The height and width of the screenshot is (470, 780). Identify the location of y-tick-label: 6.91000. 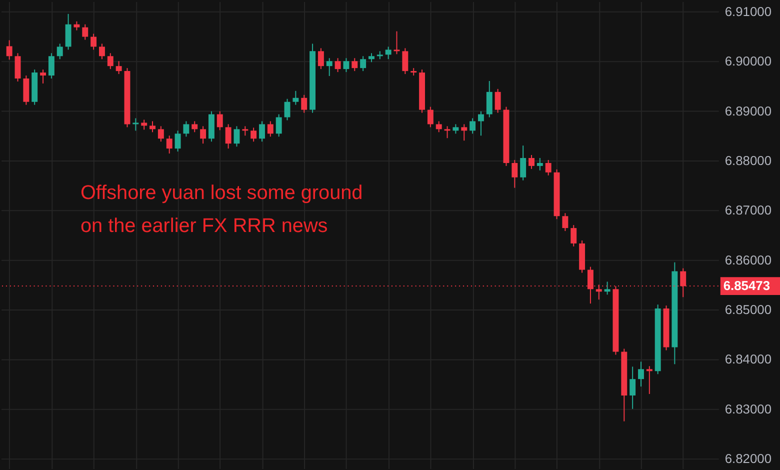
(748, 11).